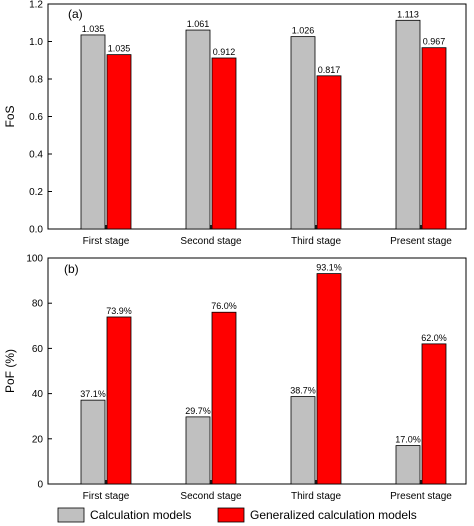 Image resolution: width=474 pixels, height=526 pixels. I want to click on y-tick-label: 20, so click(38, 439).